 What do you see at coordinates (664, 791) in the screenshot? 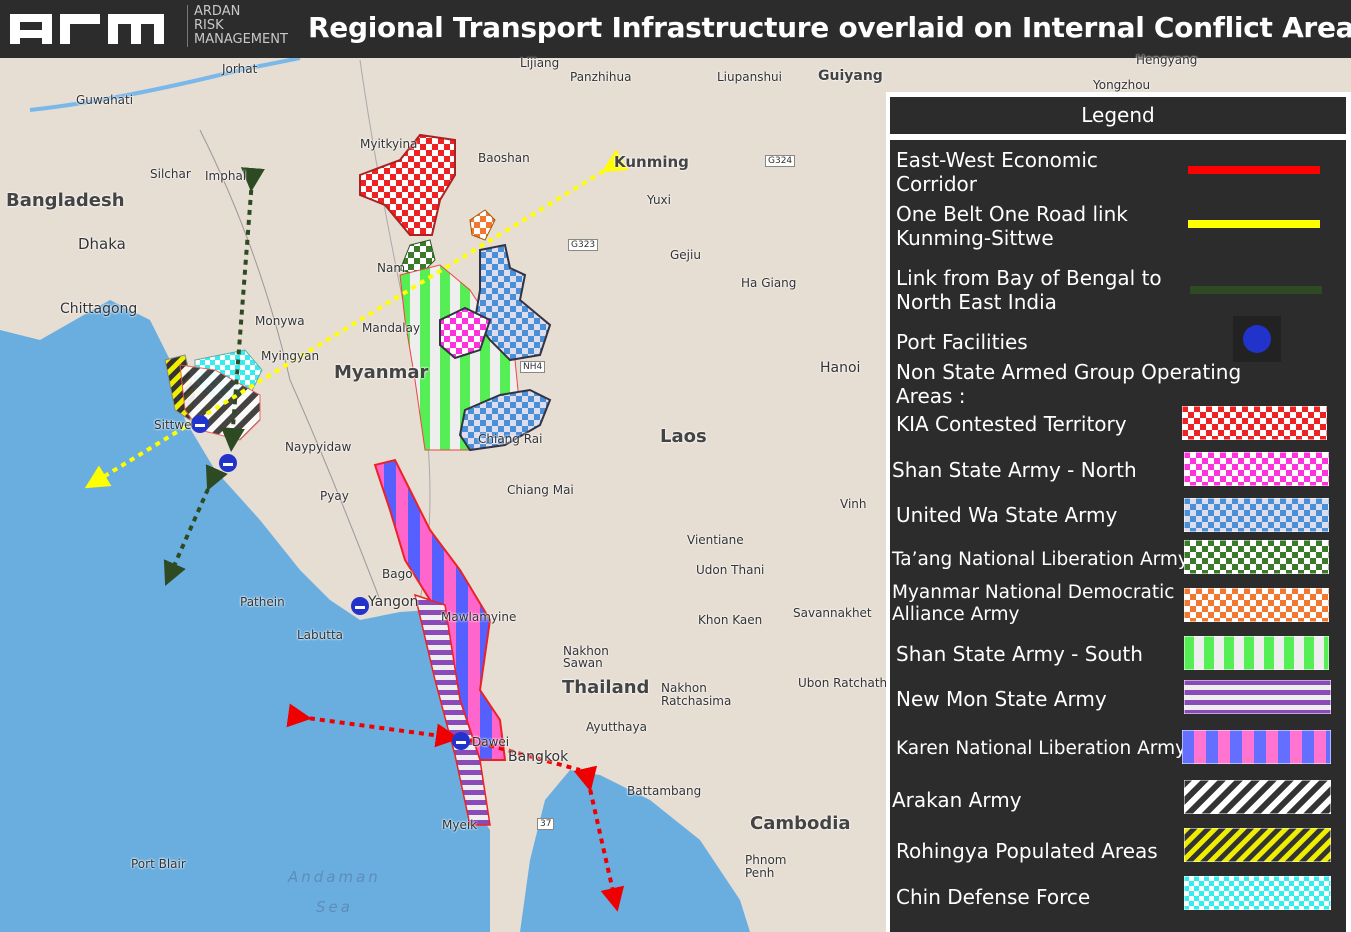
I see `place-label: Battambang` at bounding box center [664, 791].